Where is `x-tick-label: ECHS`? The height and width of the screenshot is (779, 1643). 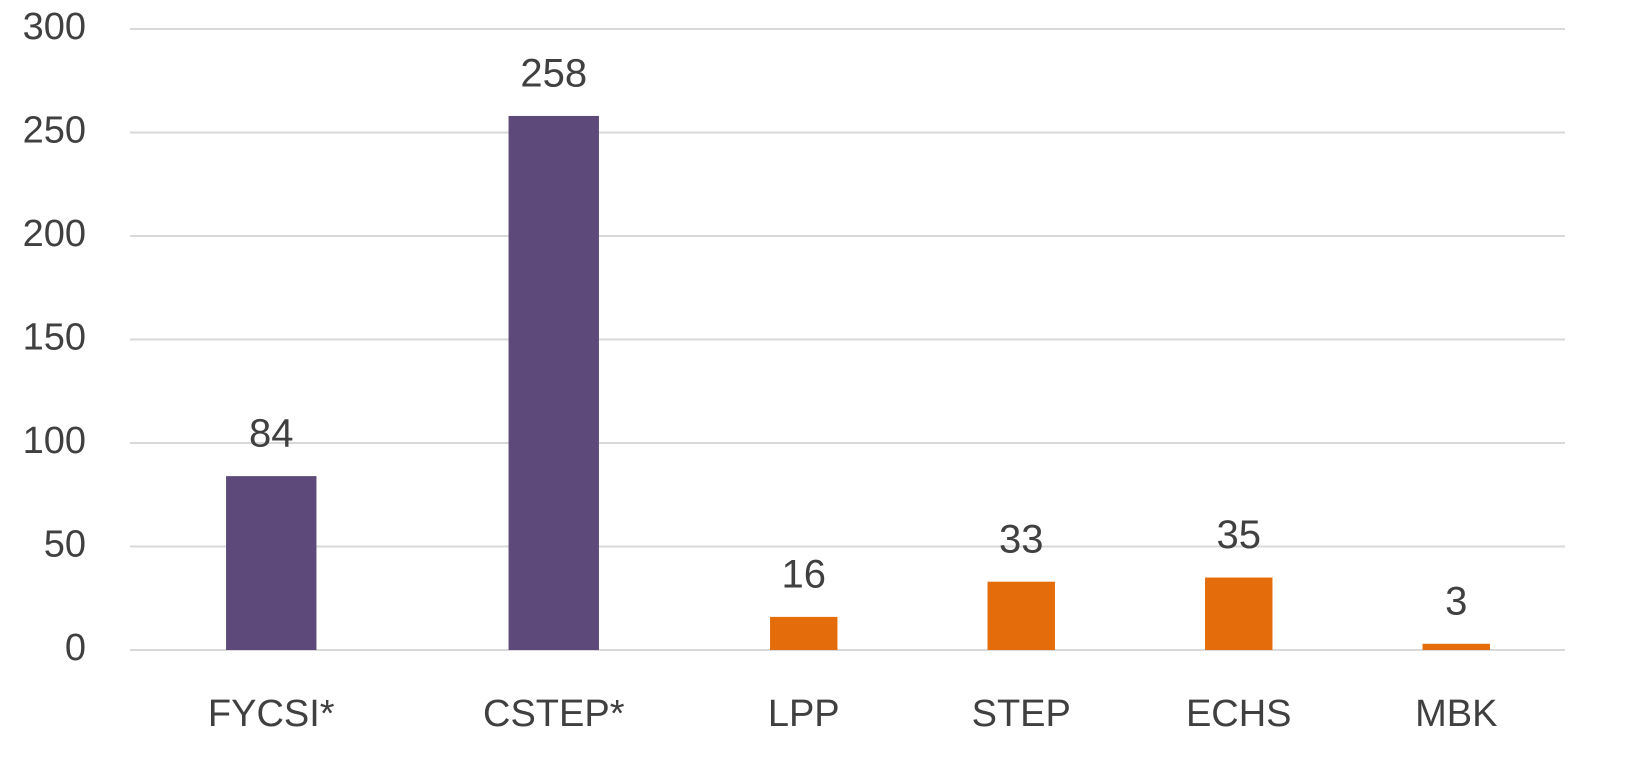
x-tick-label: ECHS is located at coordinates (1239, 714).